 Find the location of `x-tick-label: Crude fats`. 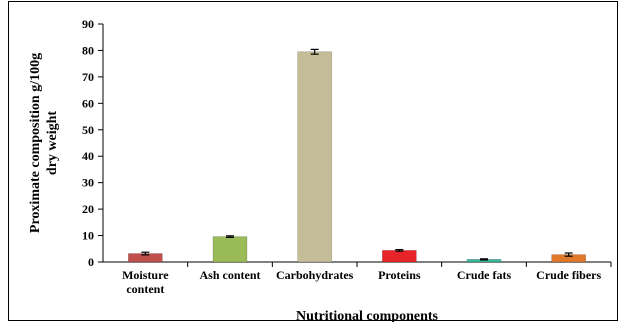

x-tick-label: Crude fats is located at coordinates (484, 275).